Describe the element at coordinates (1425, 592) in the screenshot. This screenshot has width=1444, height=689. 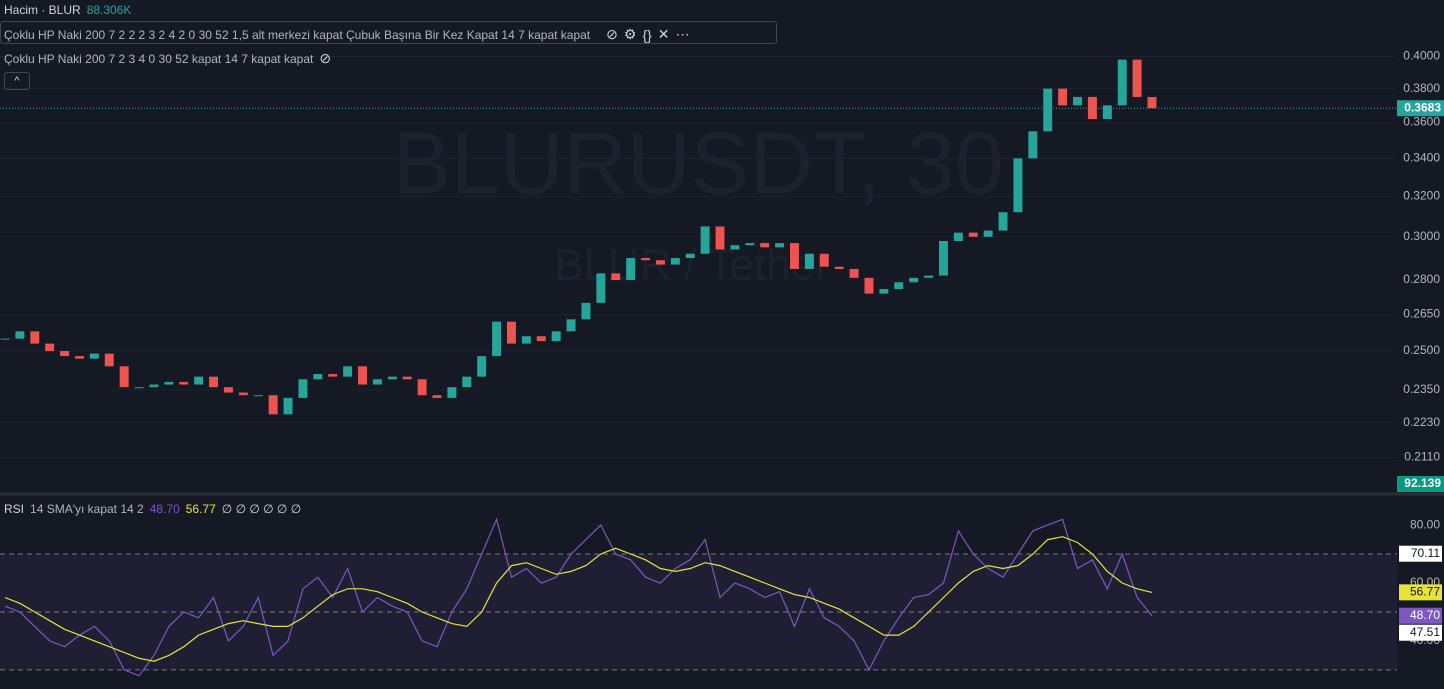
I see `rsi-axis-label: 56.77` at that location.